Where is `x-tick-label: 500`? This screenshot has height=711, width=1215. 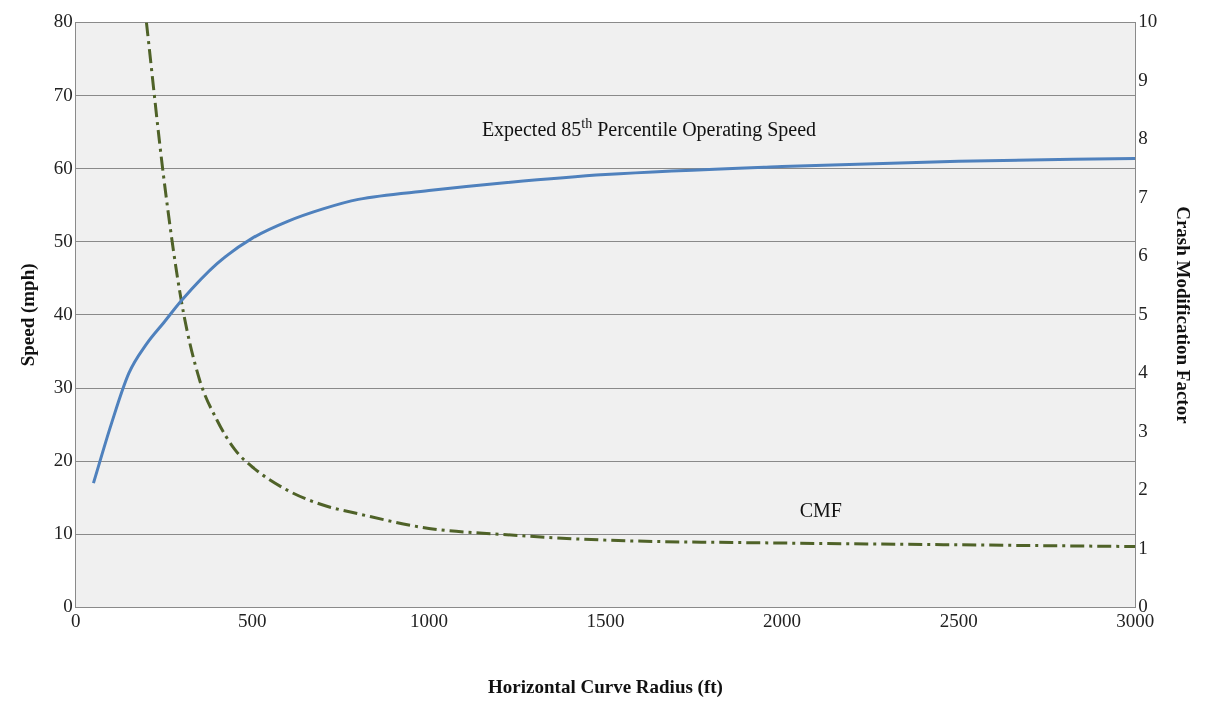 x-tick-label: 500 is located at coordinates (252, 620).